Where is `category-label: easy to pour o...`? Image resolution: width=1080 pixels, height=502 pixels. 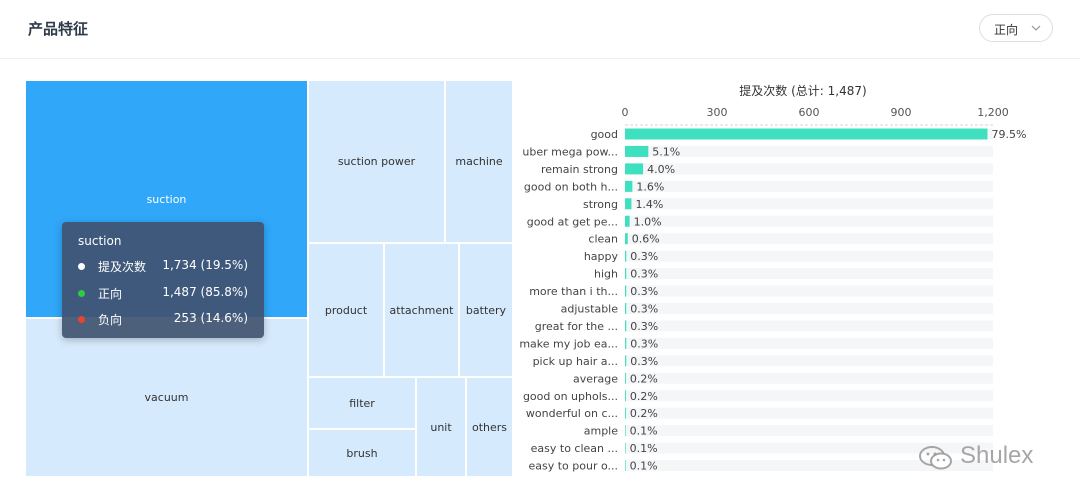
category-label: easy to pour o... is located at coordinates (573, 466).